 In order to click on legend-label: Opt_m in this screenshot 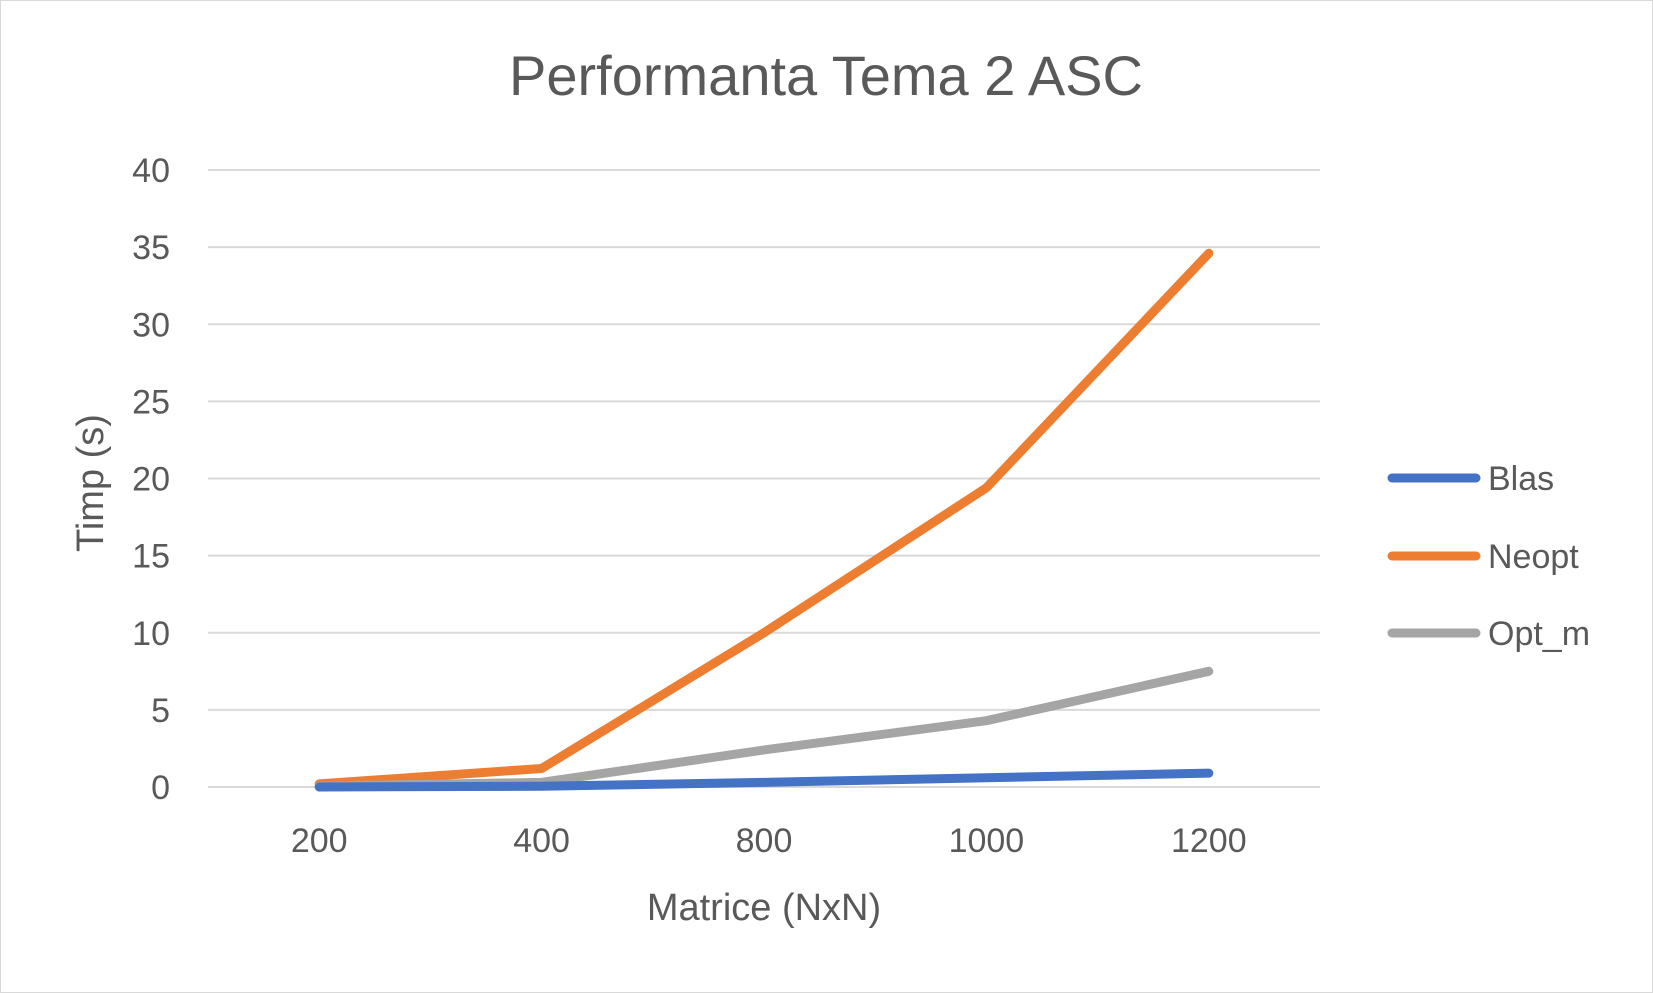, I will do `click(1539, 634)`.